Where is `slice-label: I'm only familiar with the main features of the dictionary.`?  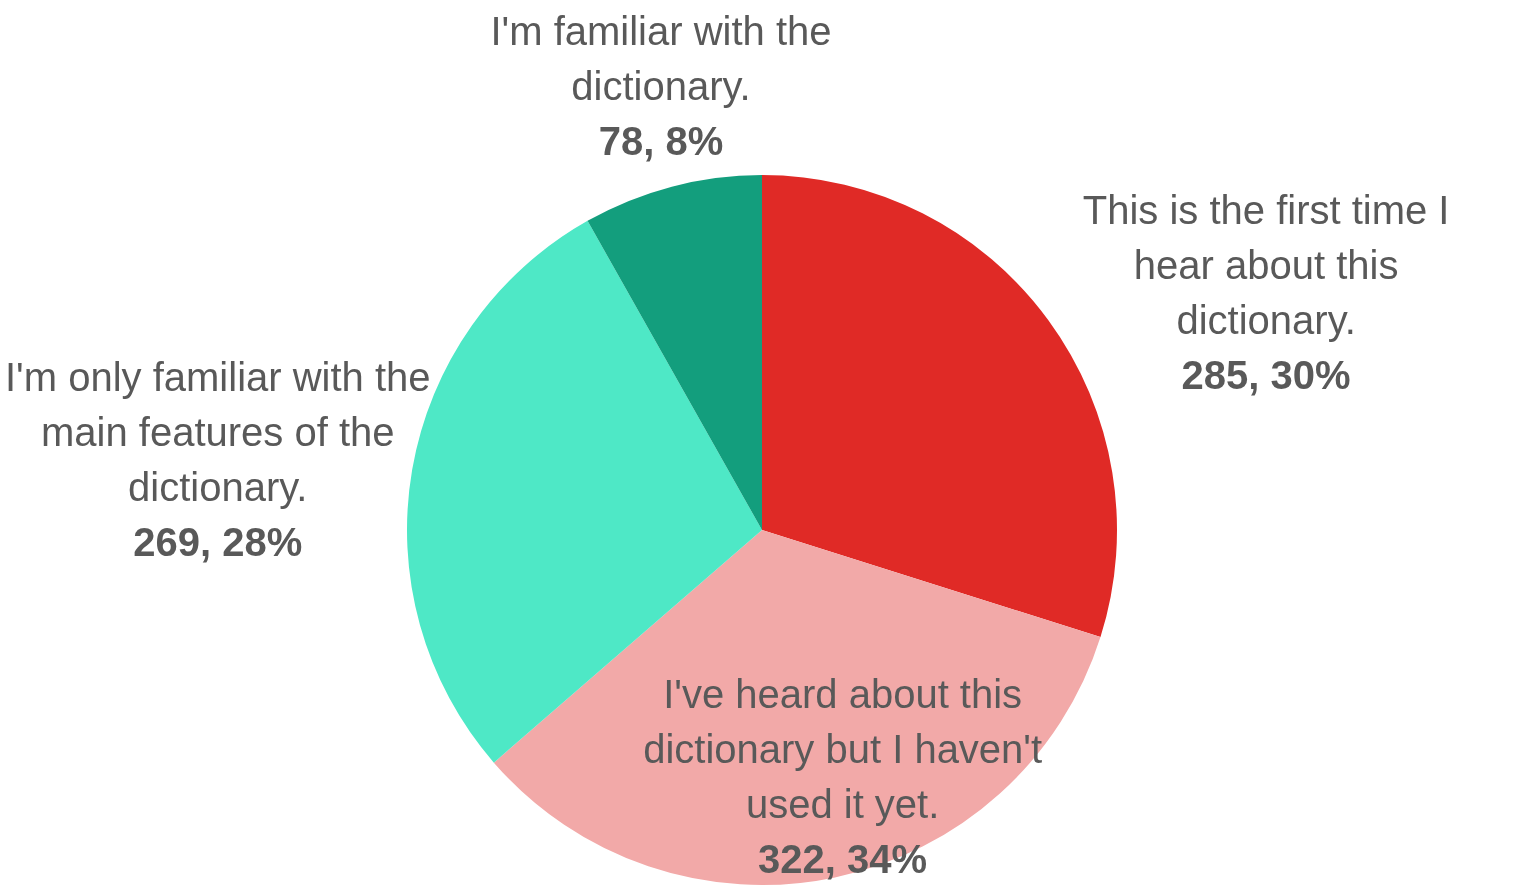
slice-label: I'm only familiar with the main features of the dictionary. is located at coordinates (218, 431).